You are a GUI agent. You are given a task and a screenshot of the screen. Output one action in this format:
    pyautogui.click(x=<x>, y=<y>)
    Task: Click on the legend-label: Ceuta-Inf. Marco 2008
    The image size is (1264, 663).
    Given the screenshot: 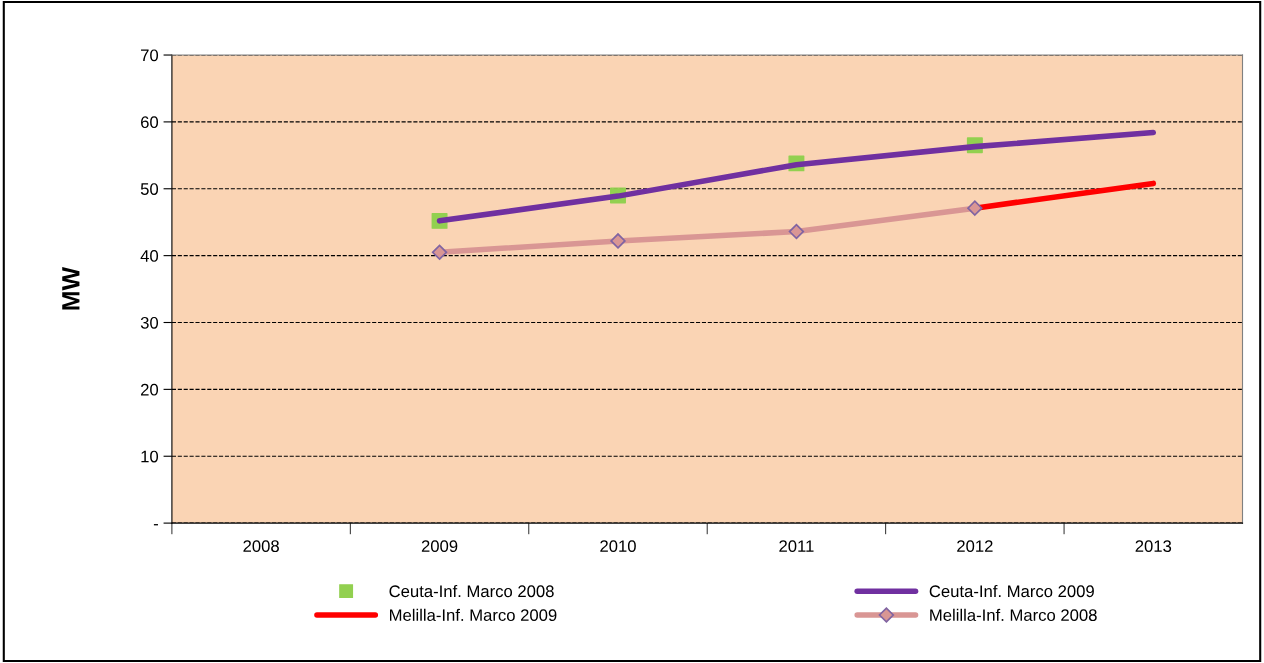 What is the action you would take?
    pyautogui.click(x=471, y=591)
    